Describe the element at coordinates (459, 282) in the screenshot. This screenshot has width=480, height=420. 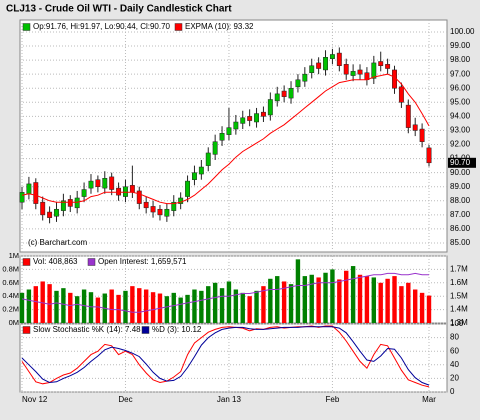
I see `y2-tick-label: 1.6M` at that location.